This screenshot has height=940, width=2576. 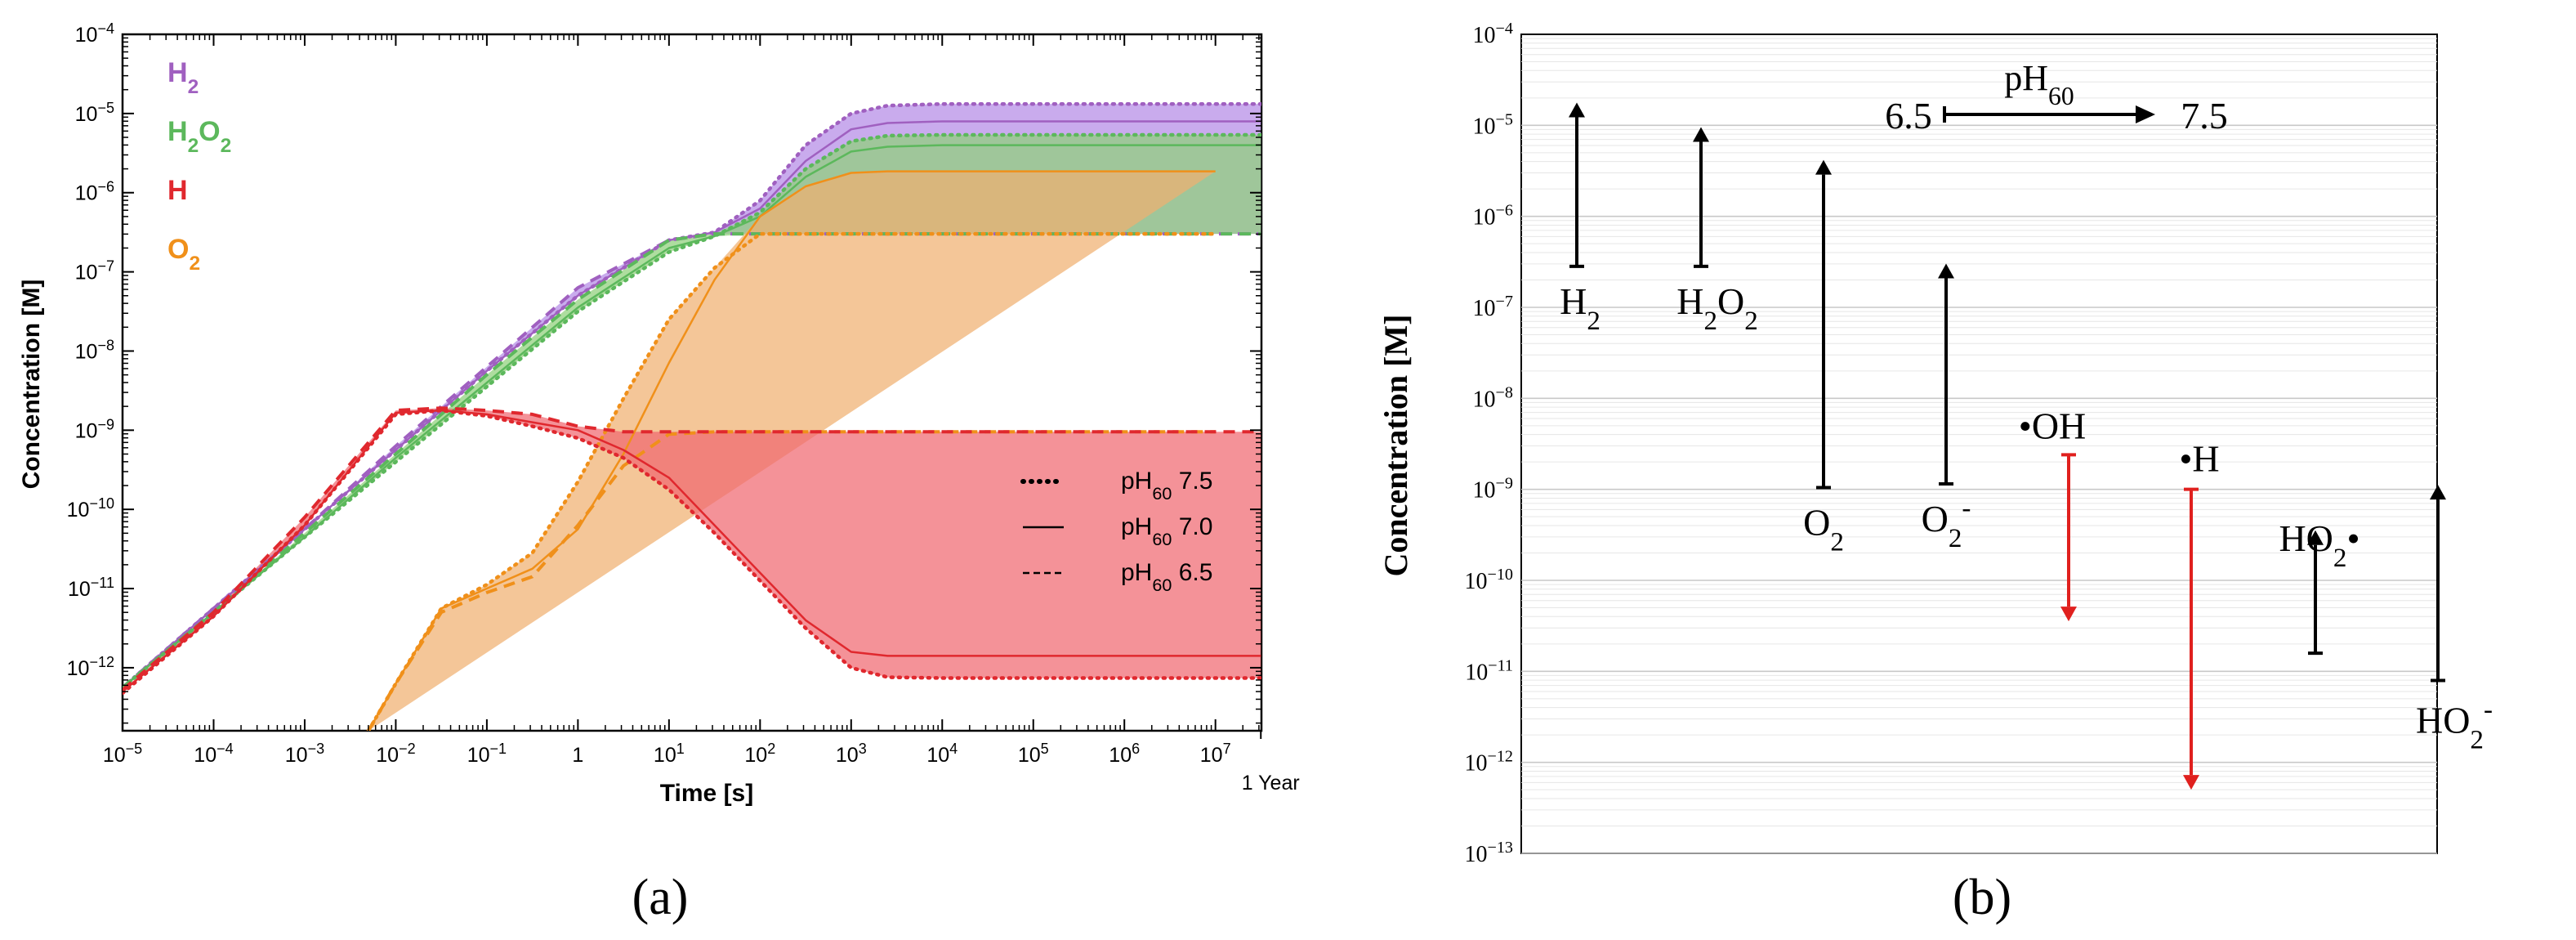 I want to click on legend-style-label: pH60 7.0, so click(x=1166, y=531).